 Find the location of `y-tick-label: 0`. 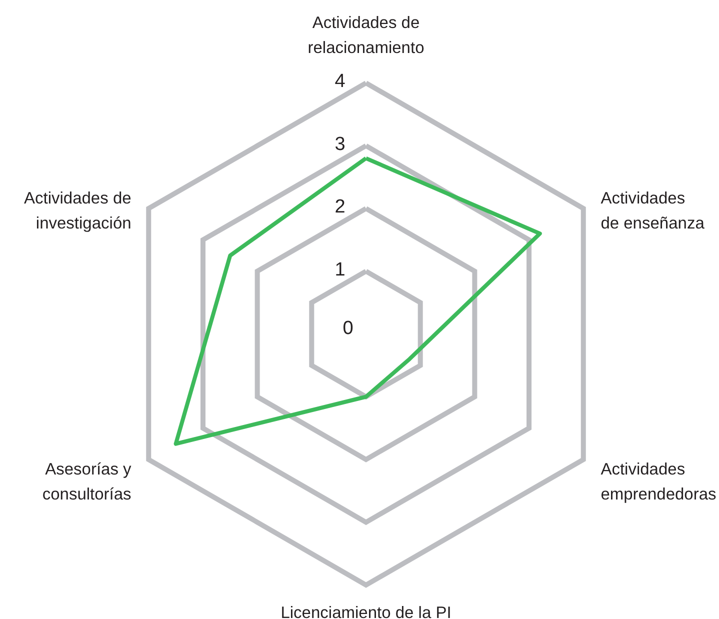

y-tick-label: 0 is located at coordinates (348, 328).